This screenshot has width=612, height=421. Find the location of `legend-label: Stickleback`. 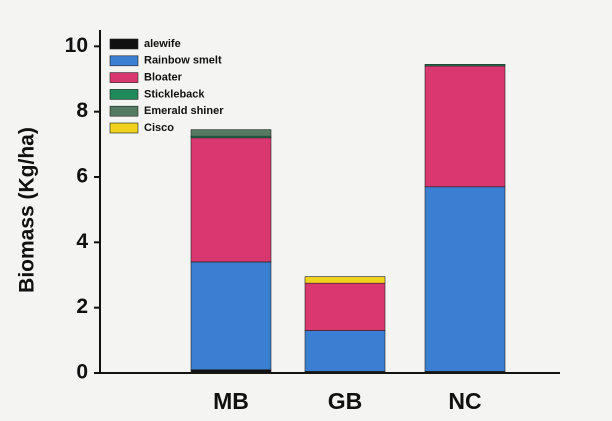

legend-label: Stickleback is located at coordinates (174, 94).